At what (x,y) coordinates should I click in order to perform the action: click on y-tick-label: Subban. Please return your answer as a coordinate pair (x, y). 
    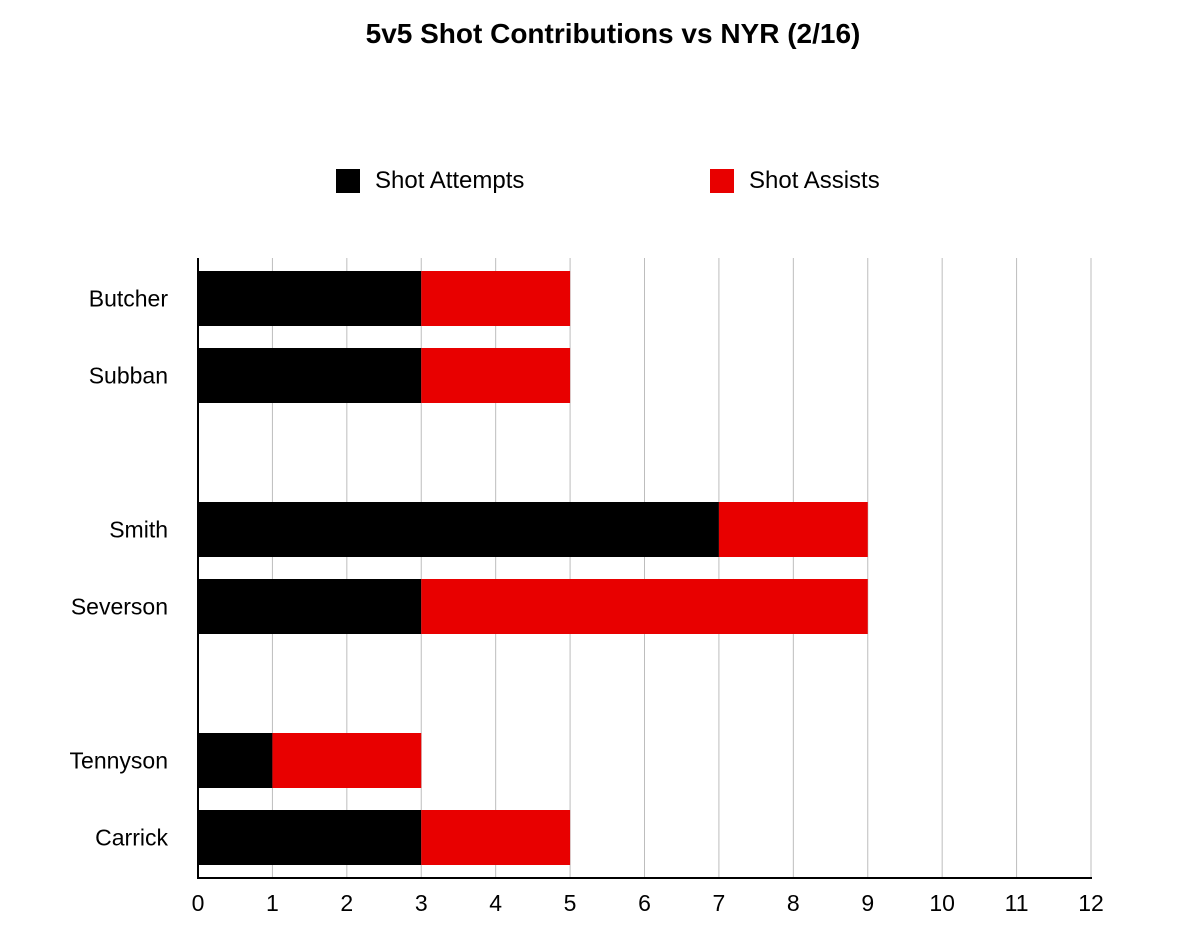
    Looking at the image, I should click on (128, 376).